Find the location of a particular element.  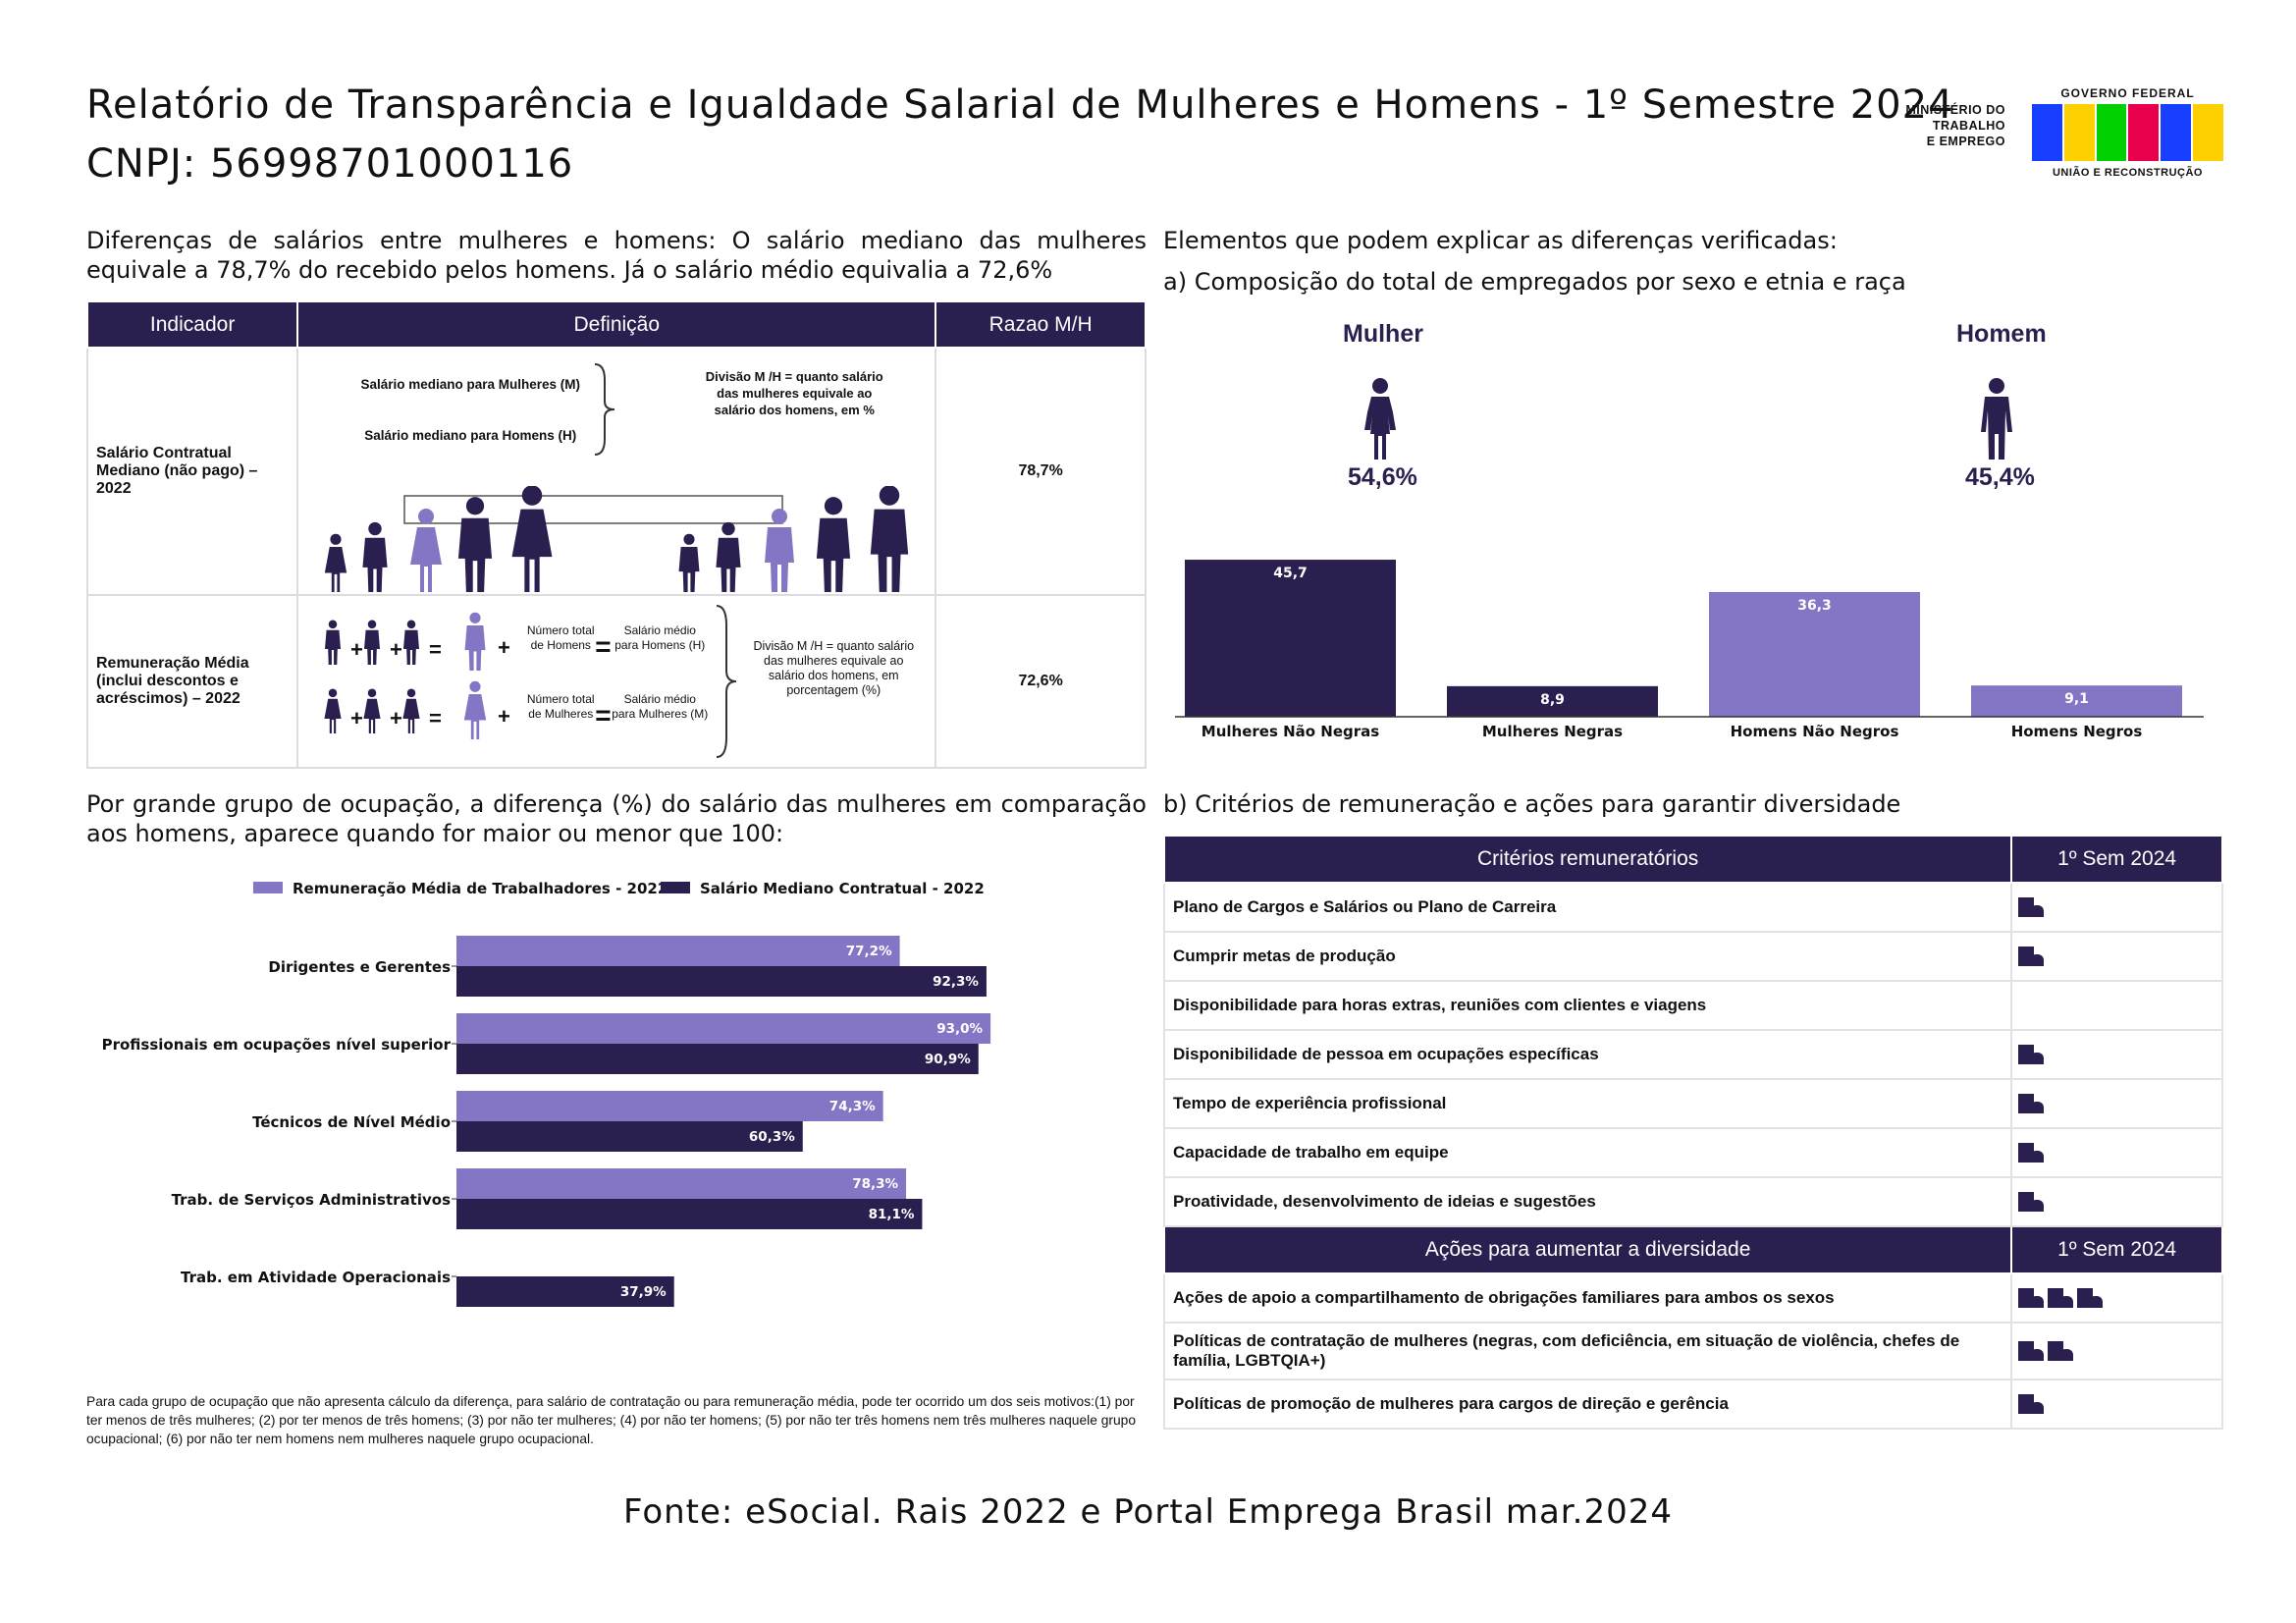

homem-label: Homem is located at coordinates (2001, 334).